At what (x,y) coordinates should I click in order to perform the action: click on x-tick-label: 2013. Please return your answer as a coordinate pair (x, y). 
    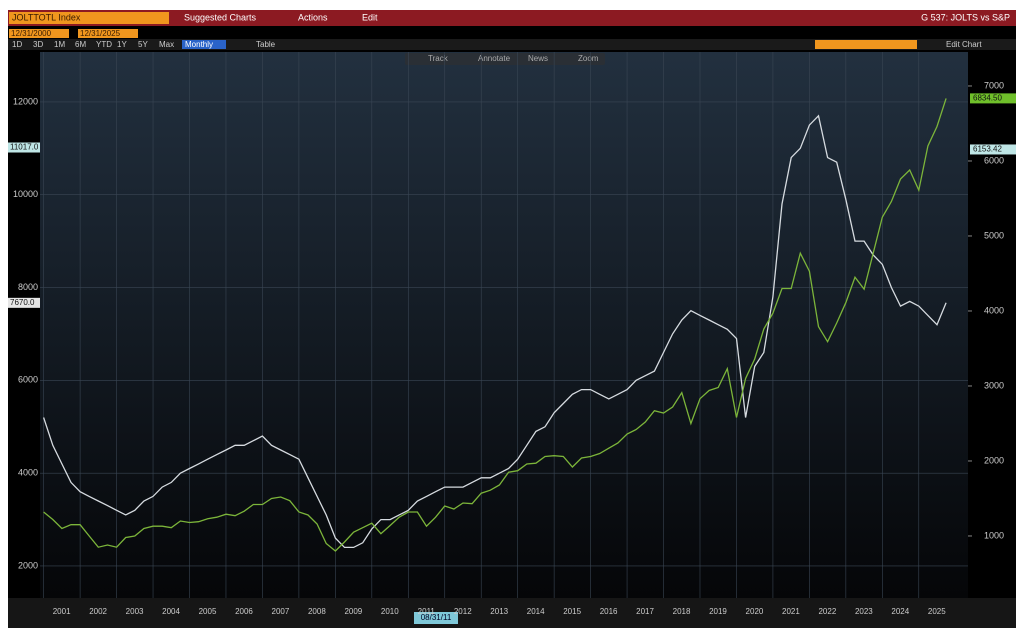
    Looking at the image, I should click on (499, 611).